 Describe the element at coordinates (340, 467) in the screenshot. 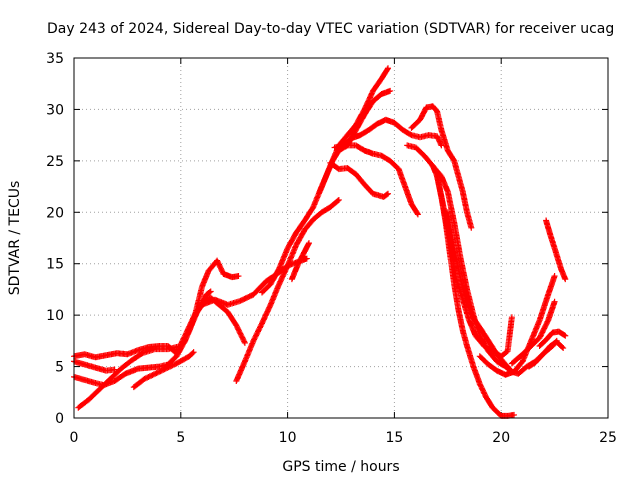

I see `x-axis-label: GPS time / hours` at that location.